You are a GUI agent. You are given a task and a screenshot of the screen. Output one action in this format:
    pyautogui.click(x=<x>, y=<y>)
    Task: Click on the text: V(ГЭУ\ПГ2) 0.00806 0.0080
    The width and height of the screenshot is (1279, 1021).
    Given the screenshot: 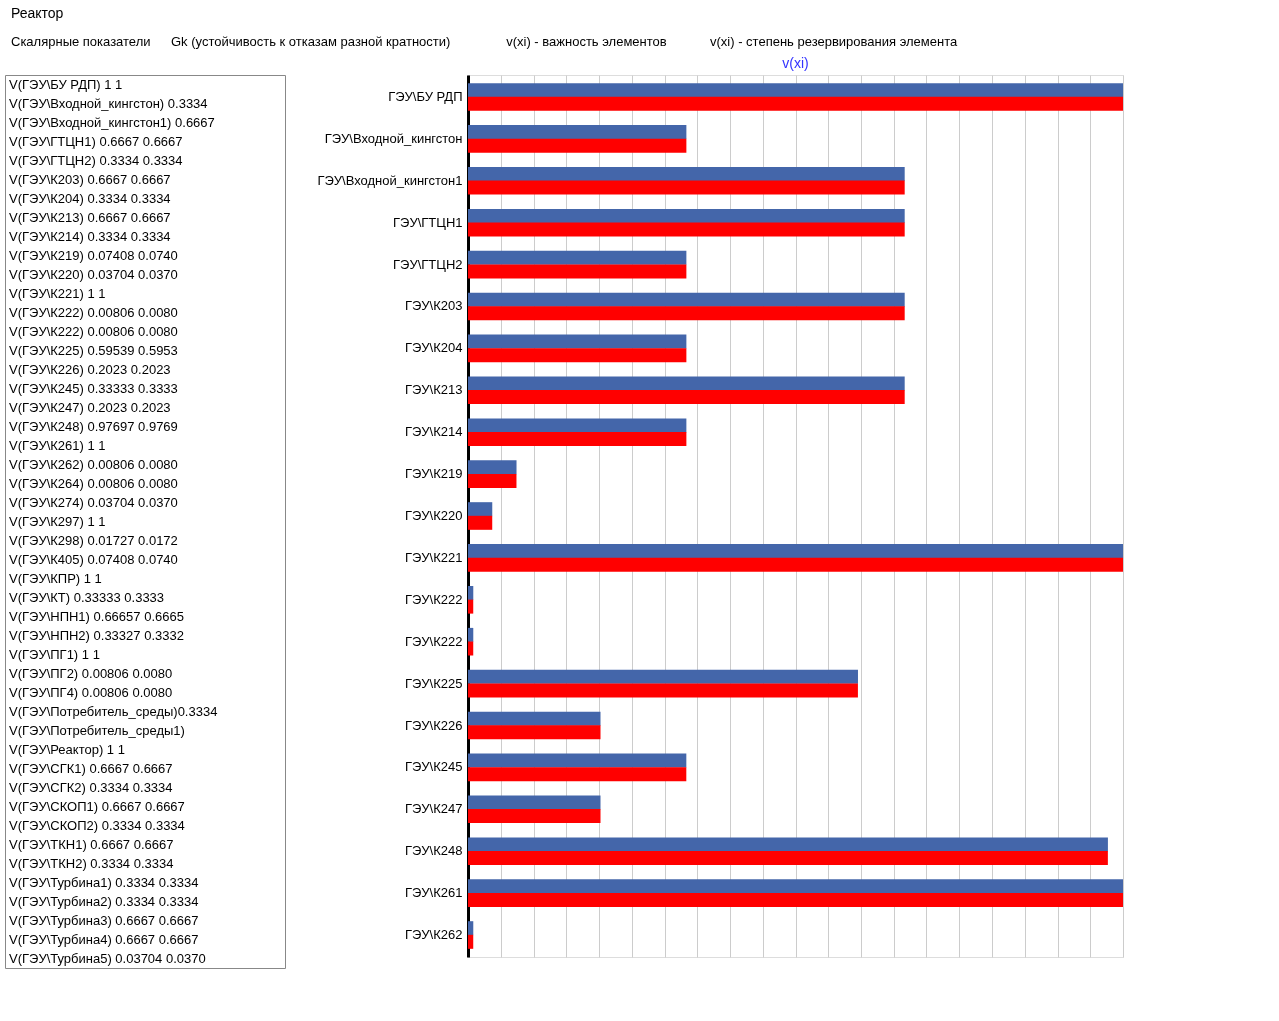 What is the action you would take?
    pyautogui.click(x=91, y=673)
    